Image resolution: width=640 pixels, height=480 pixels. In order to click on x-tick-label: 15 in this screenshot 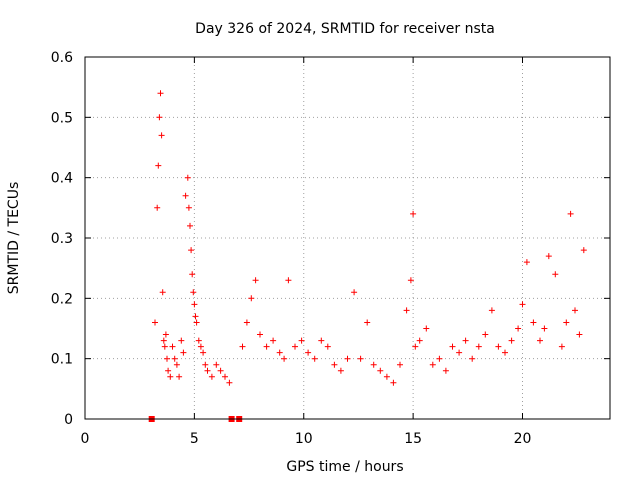, I will do `click(413, 439)`.